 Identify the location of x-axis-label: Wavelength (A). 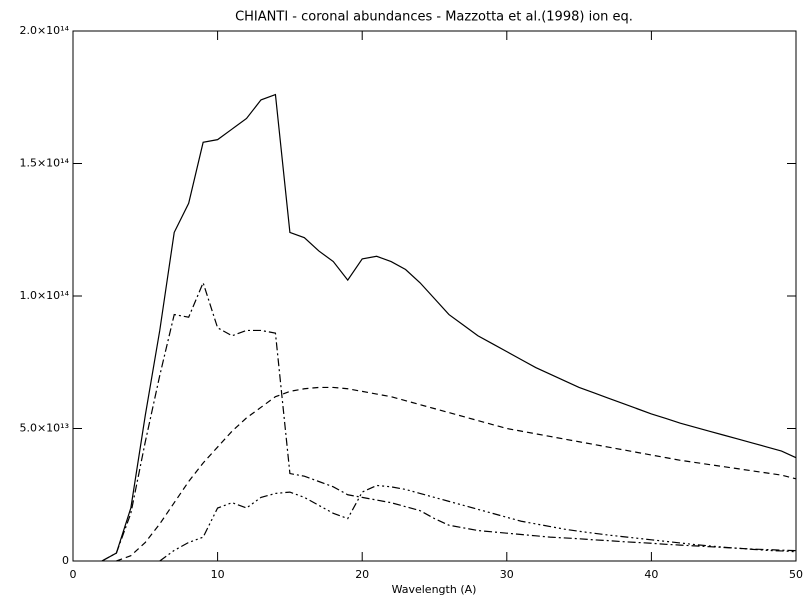
(434, 589).